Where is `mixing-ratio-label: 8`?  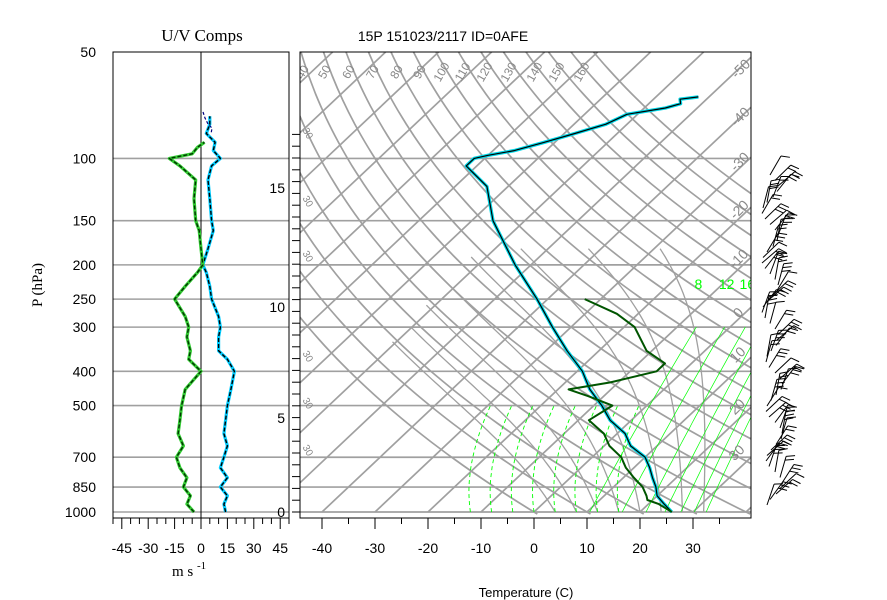 mixing-ratio-label: 8 is located at coordinates (698, 284).